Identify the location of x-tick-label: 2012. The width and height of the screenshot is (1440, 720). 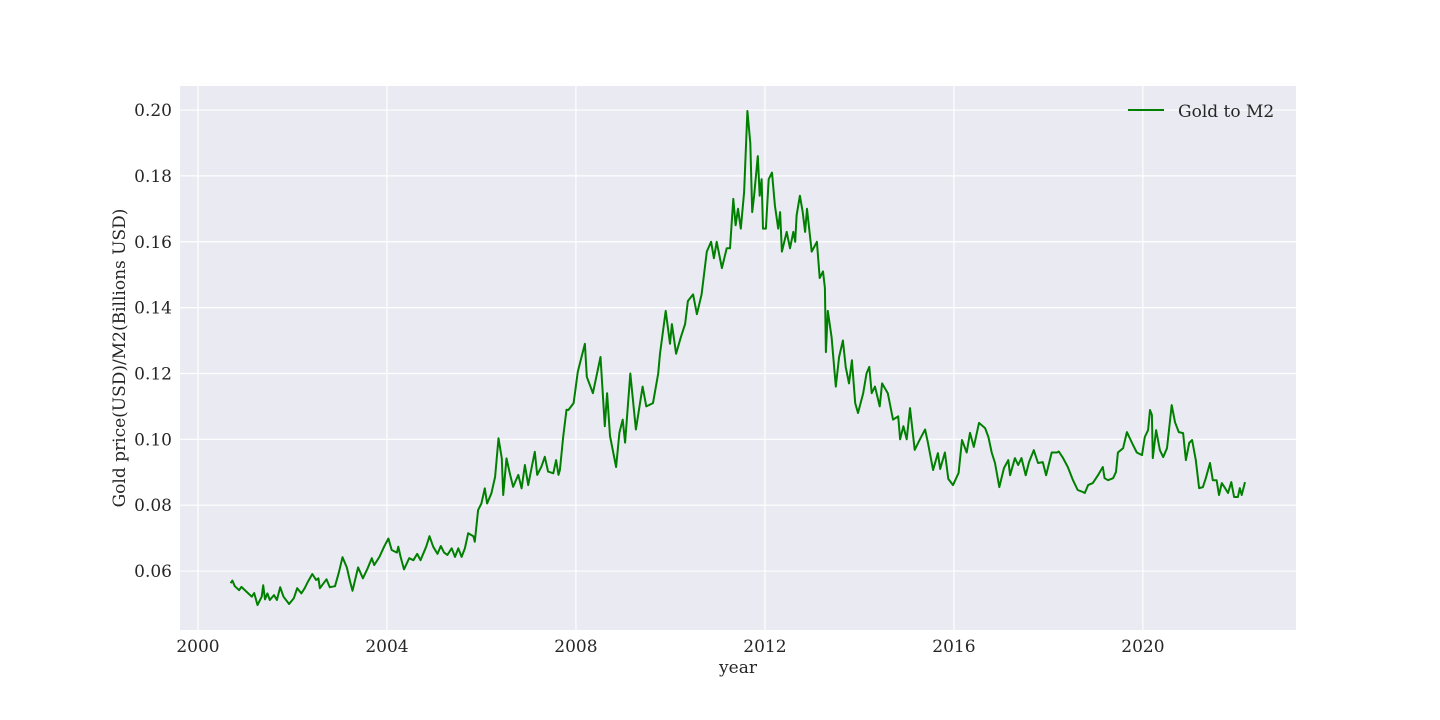
(764, 647).